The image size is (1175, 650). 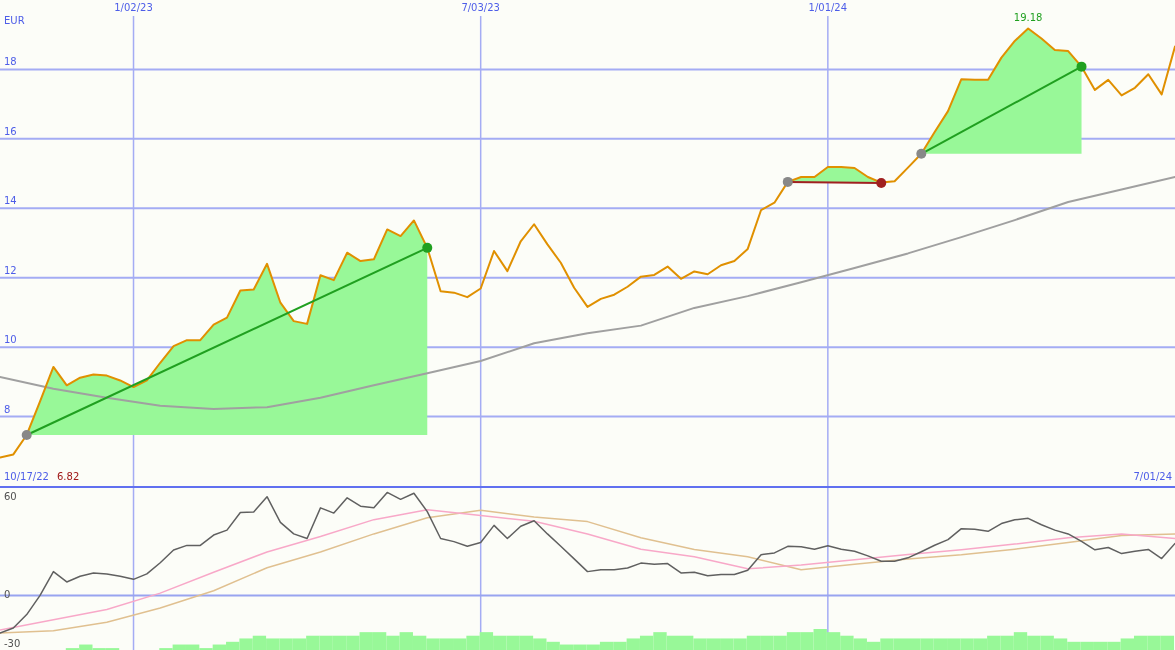 What do you see at coordinates (10, 131) in the screenshot?
I see `y-tick-label: 16` at bounding box center [10, 131].